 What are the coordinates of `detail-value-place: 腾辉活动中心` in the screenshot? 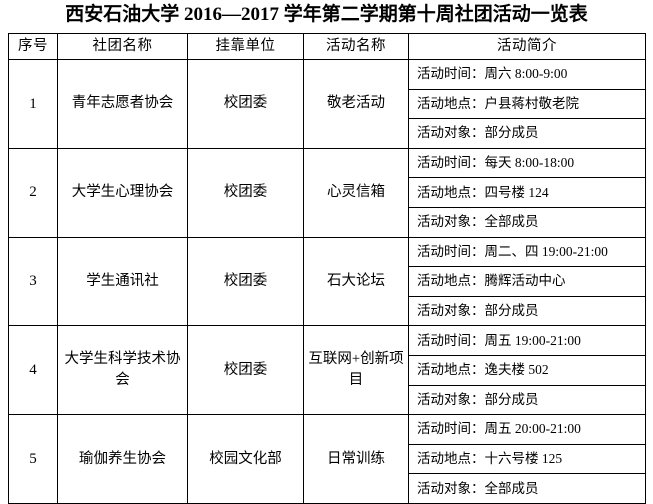 It's located at (525, 281).